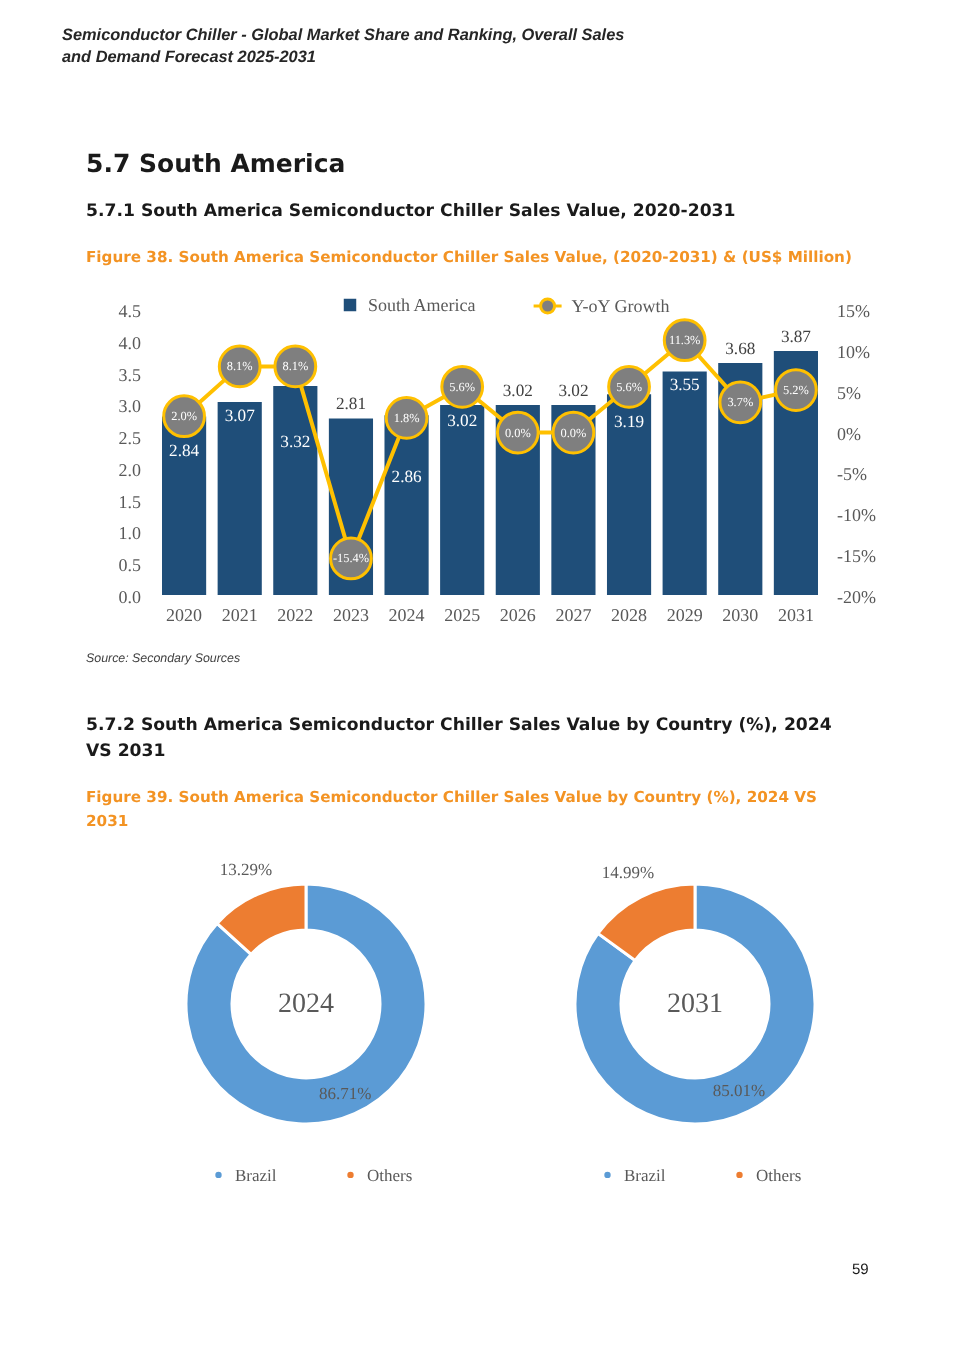 Image resolution: width=960 pixels, height=1358 pixels. Describe the element at coordinates (130, 406) in the screenshot. I see `y-tick-label: 3.0` at that location.